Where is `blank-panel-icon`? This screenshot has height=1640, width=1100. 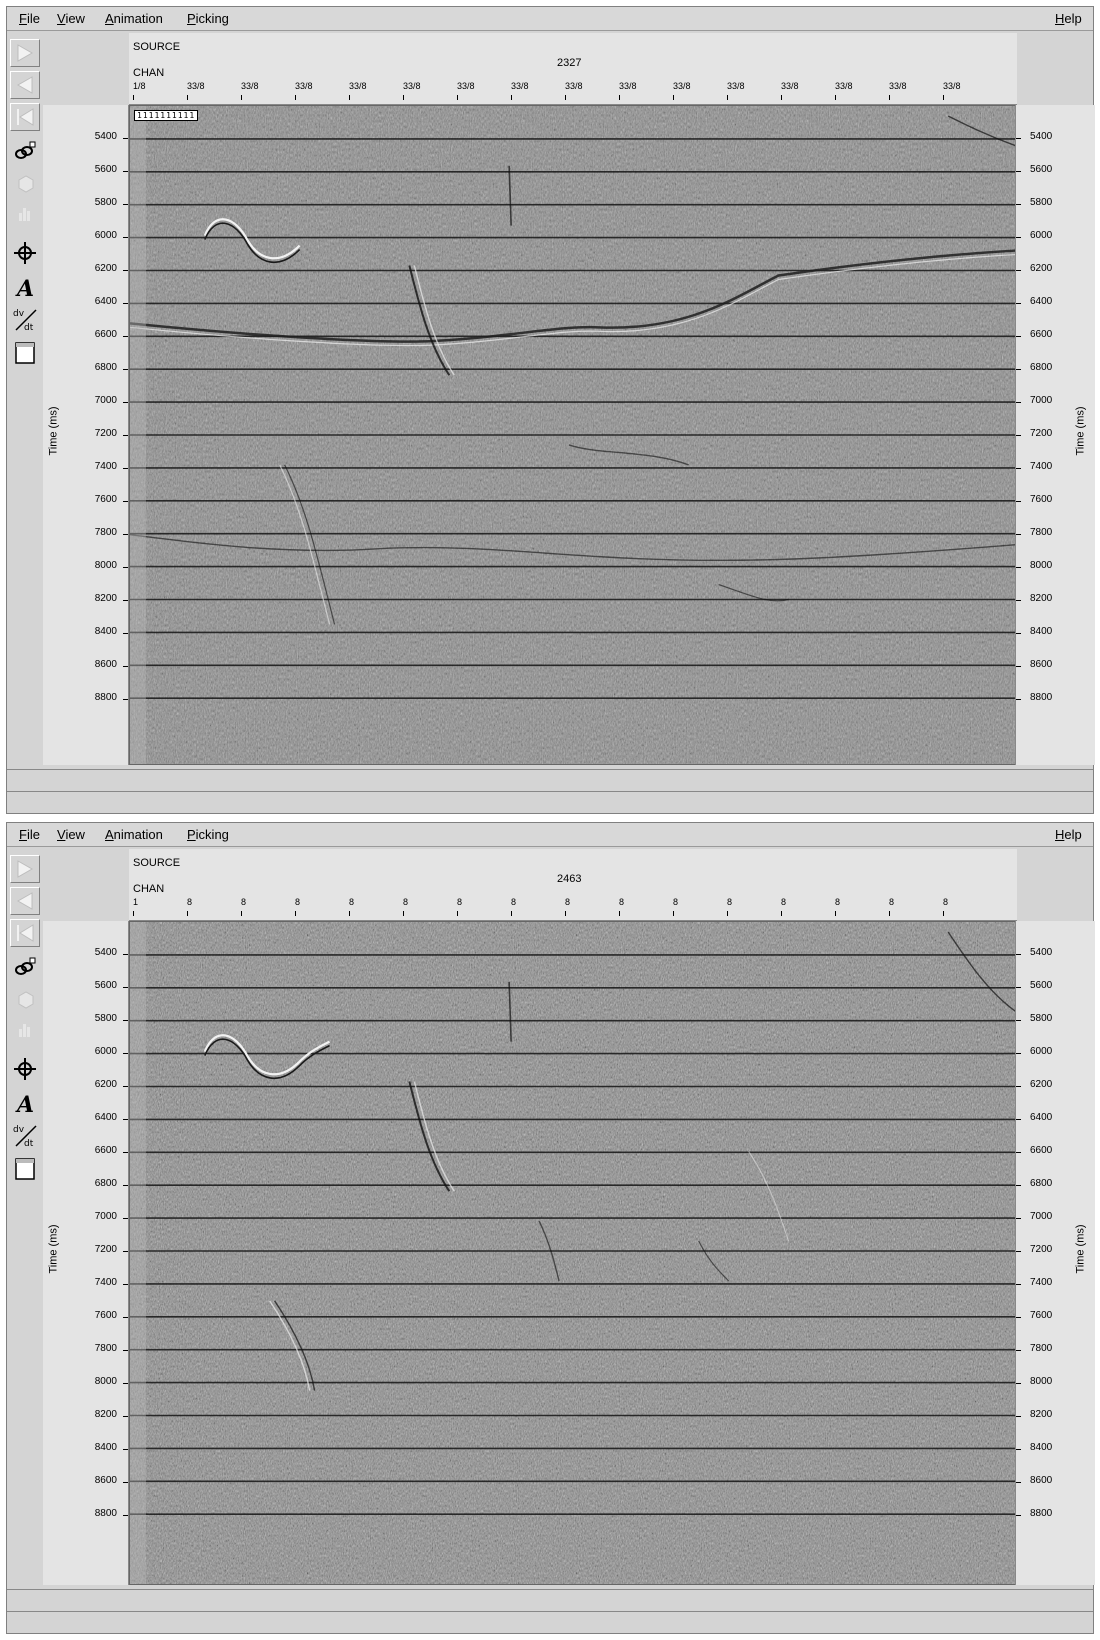
blank-panel-icon is located at coordinates (25, 353).